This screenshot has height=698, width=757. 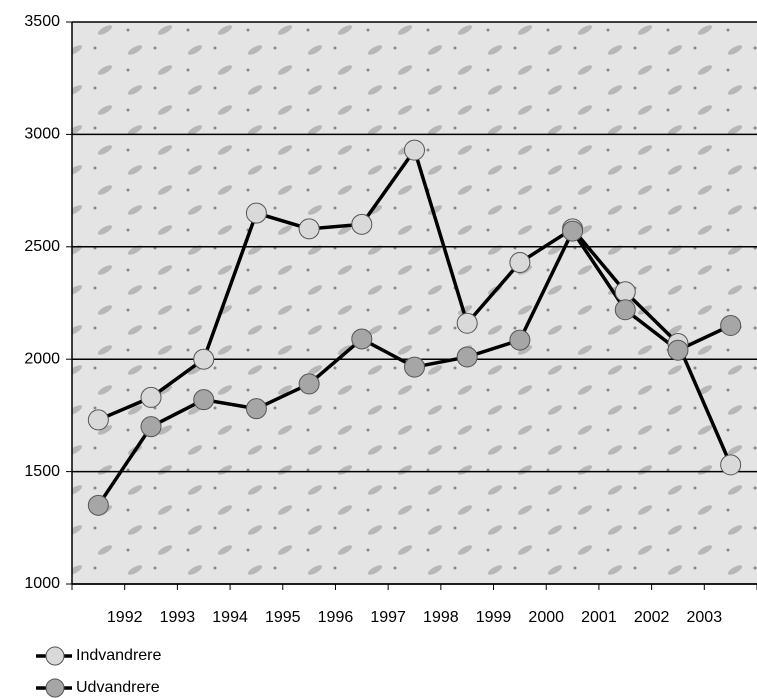 What do you see at coordinates (705, 617) in the screenshot?
I see `x-tick-label: 2003` at bounding box center [705, 617].